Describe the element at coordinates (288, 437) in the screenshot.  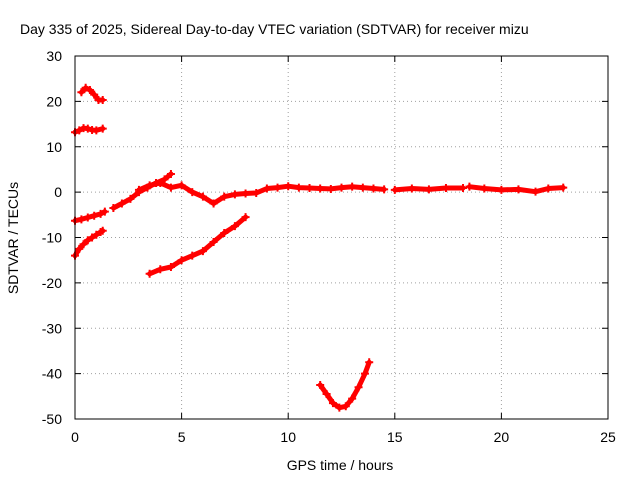
I see `x-tick-label: 10` at that location.